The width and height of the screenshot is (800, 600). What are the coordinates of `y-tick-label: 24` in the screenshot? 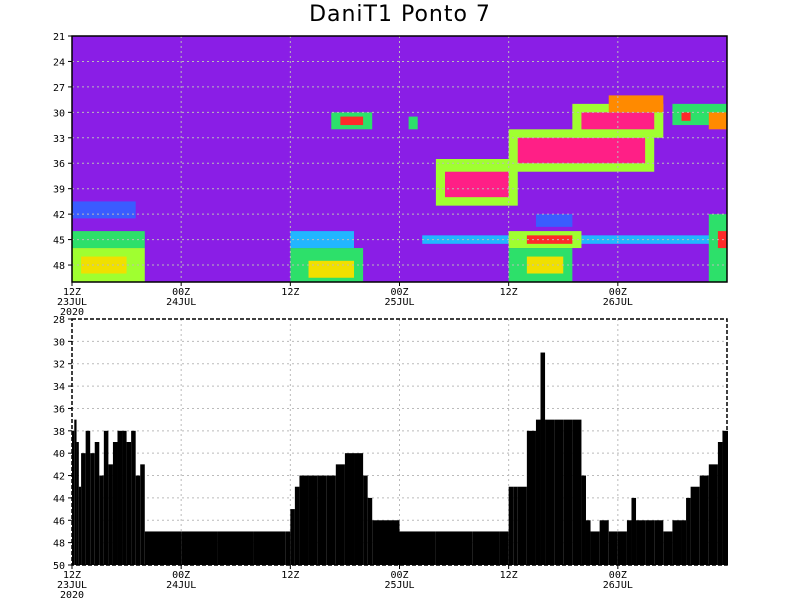 It's located at (59, 62).